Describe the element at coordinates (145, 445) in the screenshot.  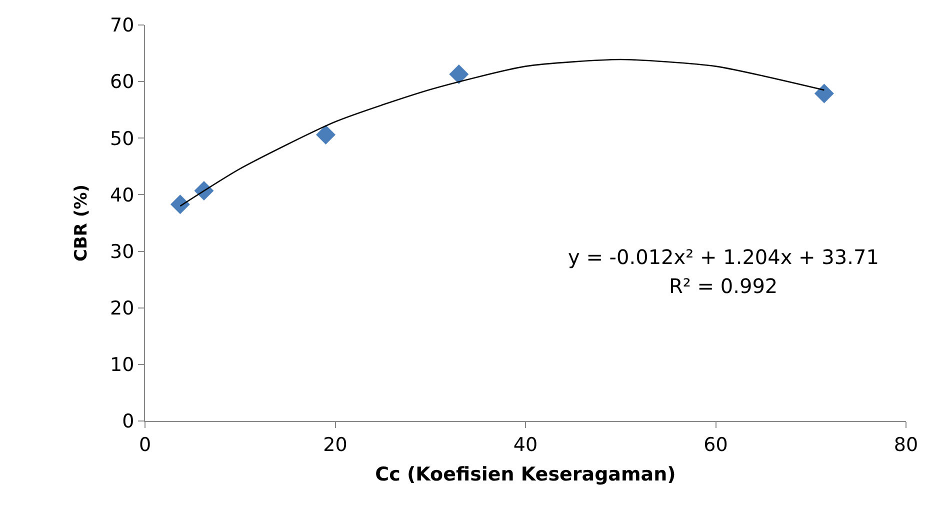
I see `x-tick-label: 0` at that location.